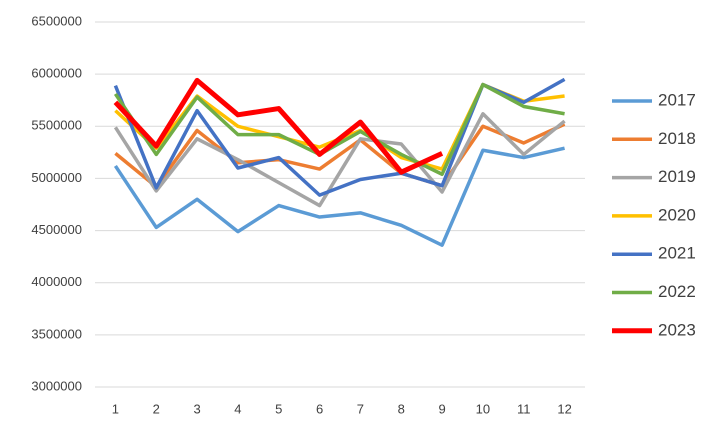 This screenshot has height=434, width=728. Describe the element at coordinates (319, 408) in the screenshot. I see `x-tick-label: 6` at that location.